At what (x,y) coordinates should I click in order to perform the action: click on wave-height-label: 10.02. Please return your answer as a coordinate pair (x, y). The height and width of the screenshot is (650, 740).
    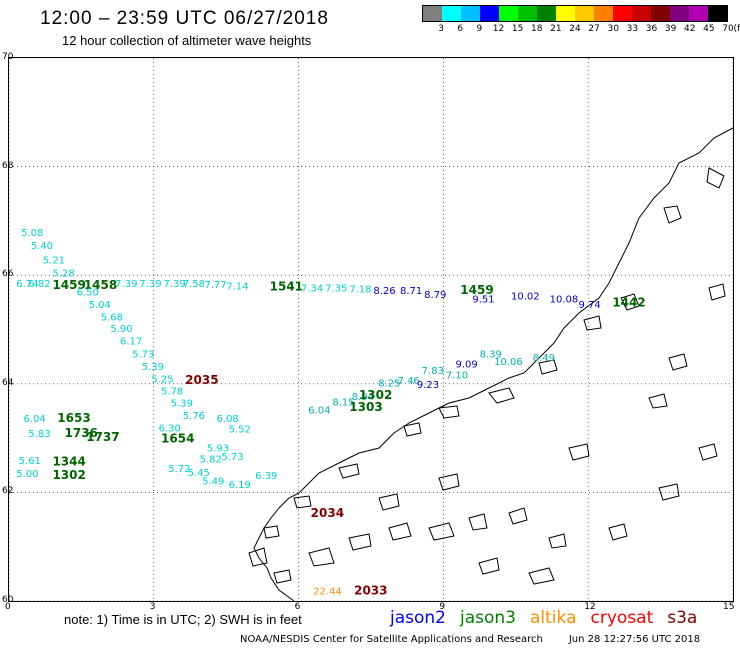
    Looking at the image, I should click on (525, 297).